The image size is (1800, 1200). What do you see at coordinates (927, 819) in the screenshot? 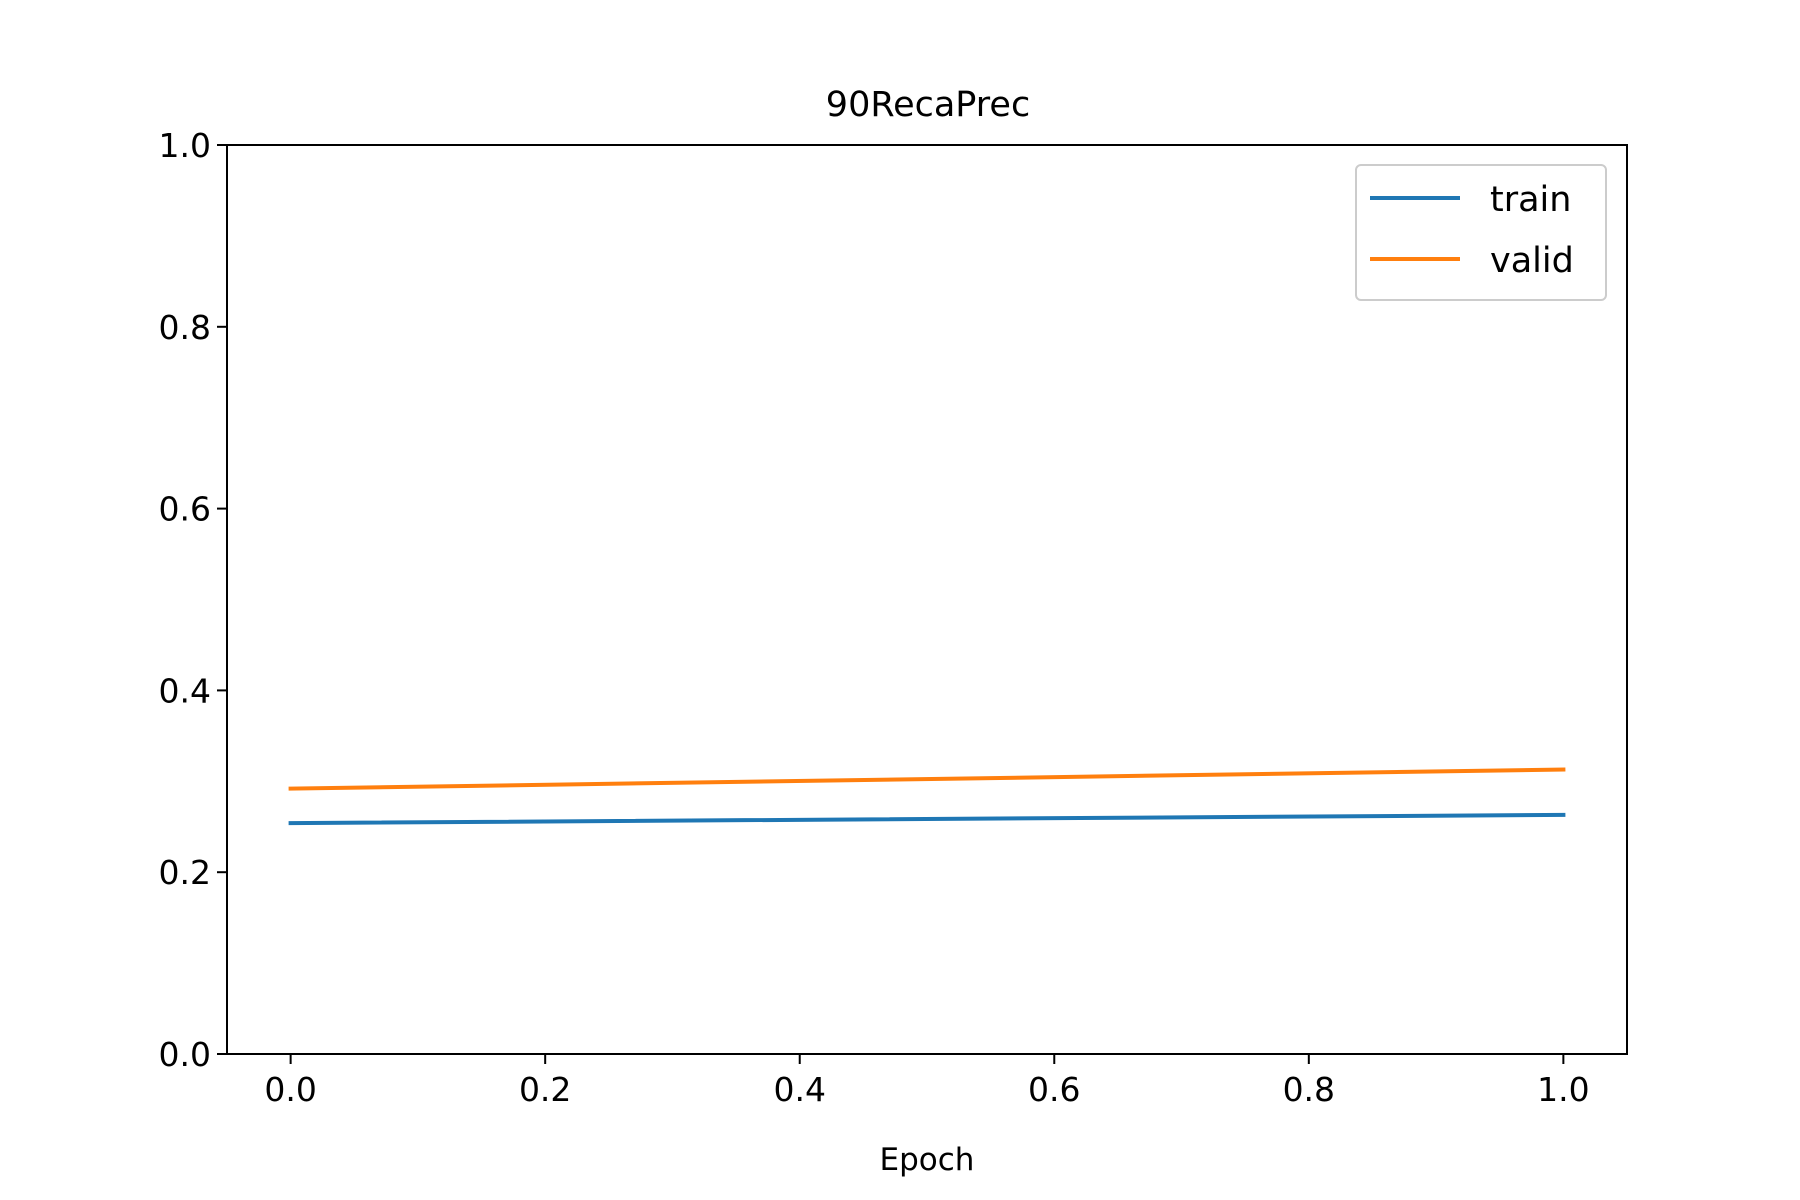
I see `series-line-train` at bounding box center [927, 819].